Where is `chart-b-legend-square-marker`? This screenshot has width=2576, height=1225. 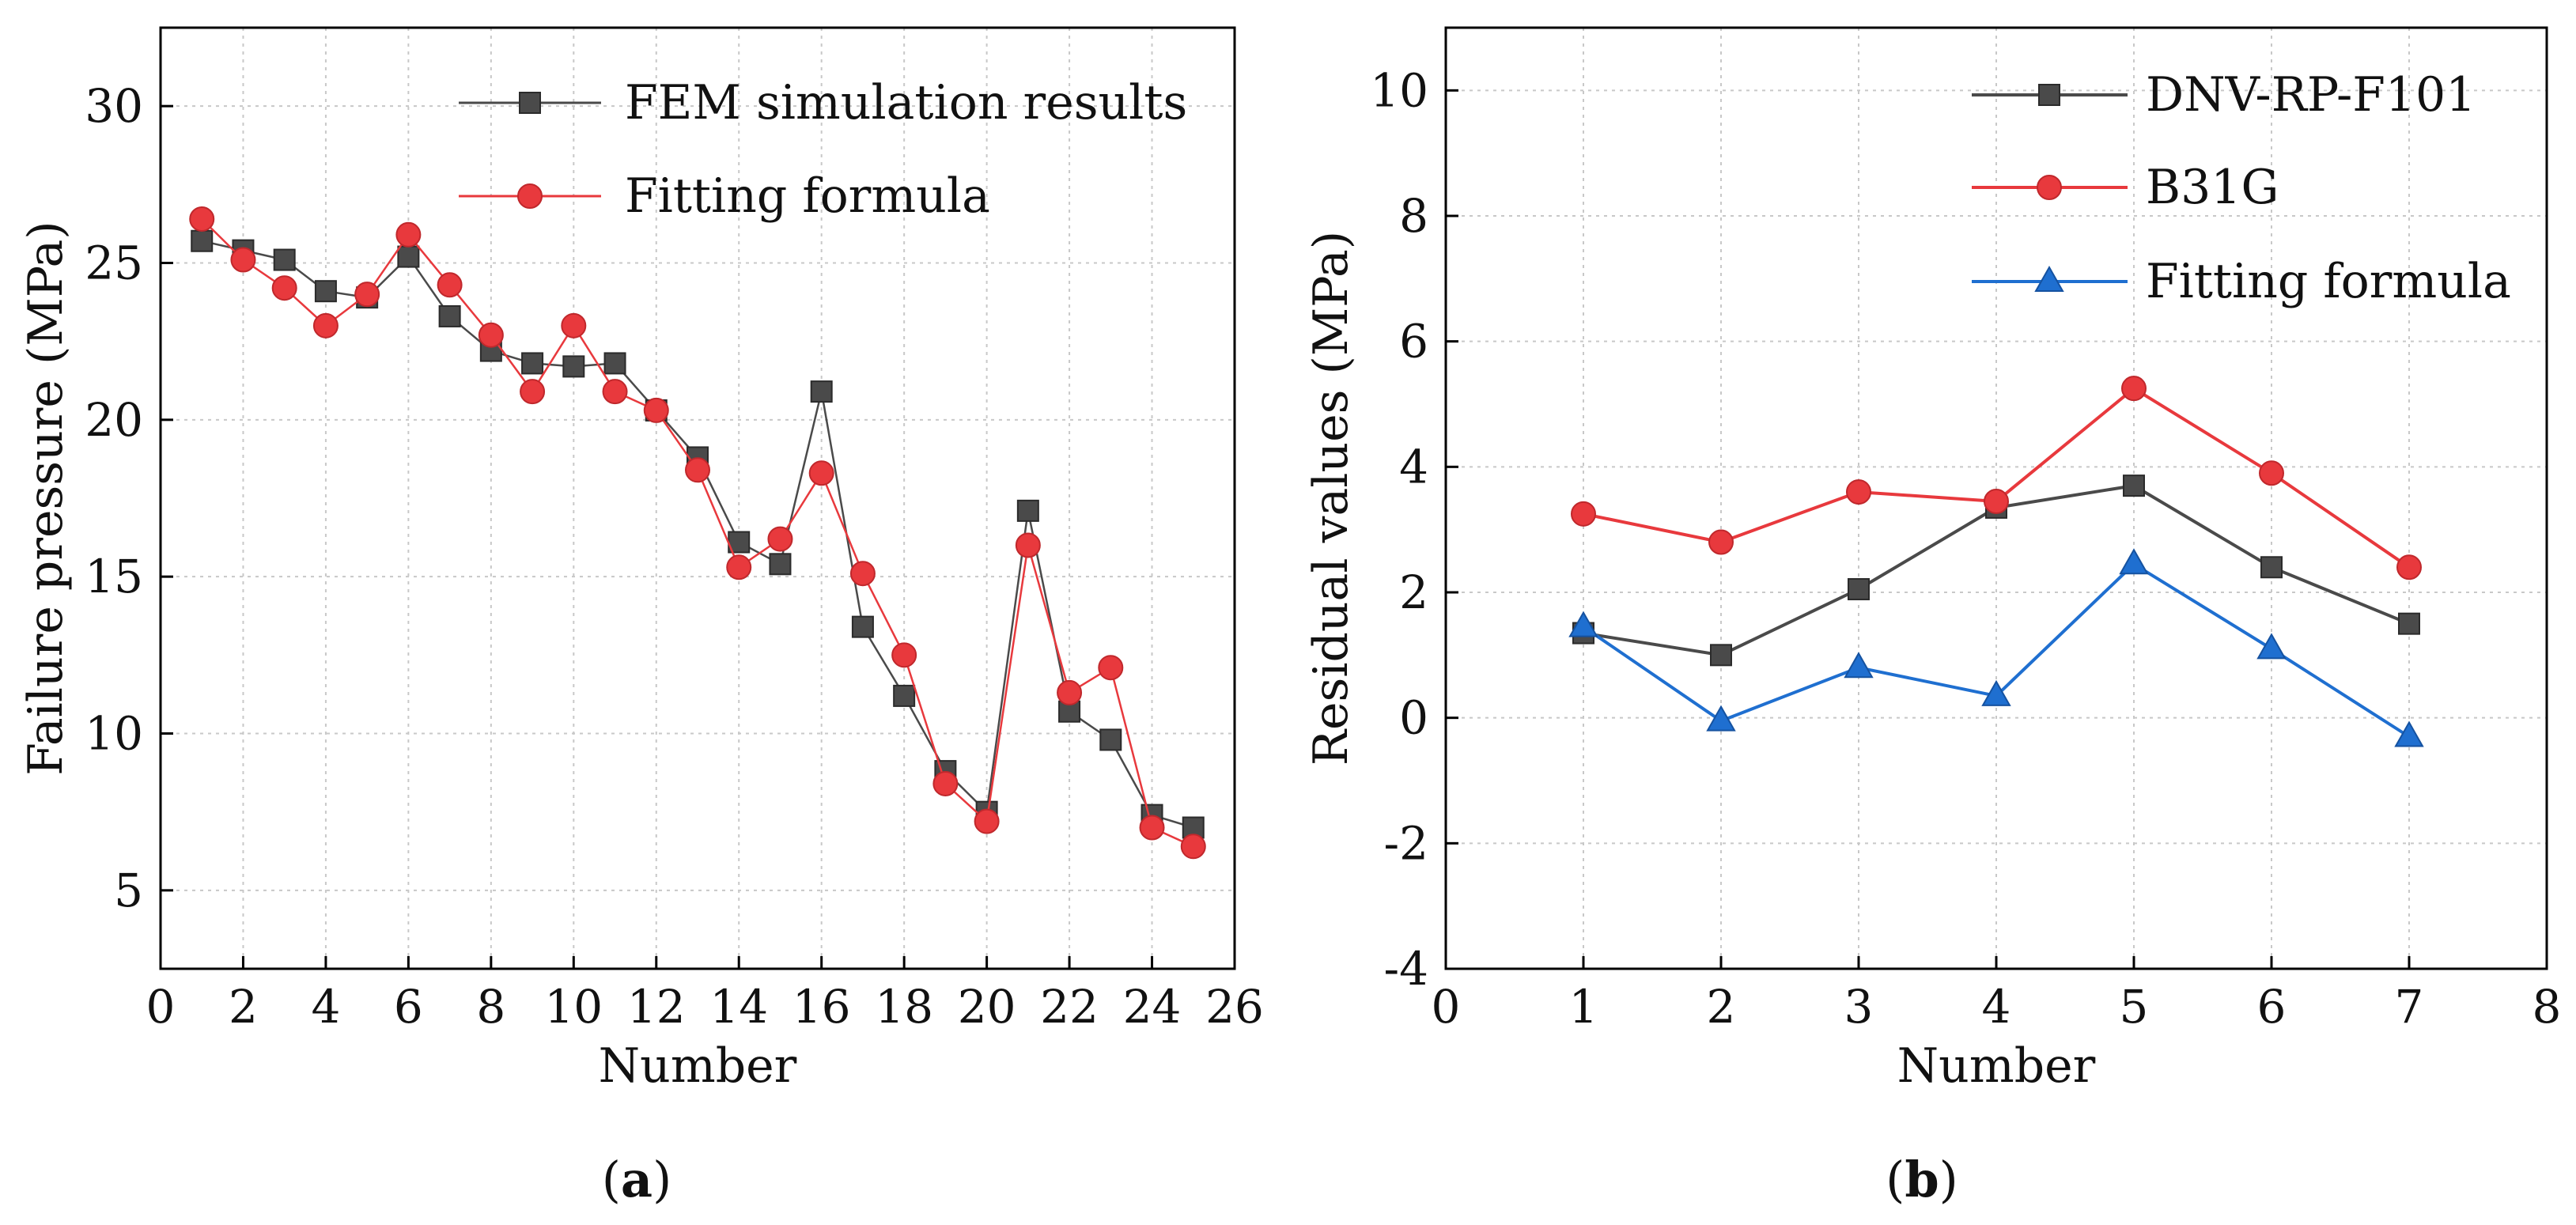
chart-b-legend-square-marker is located at coordinates (2049, 95).